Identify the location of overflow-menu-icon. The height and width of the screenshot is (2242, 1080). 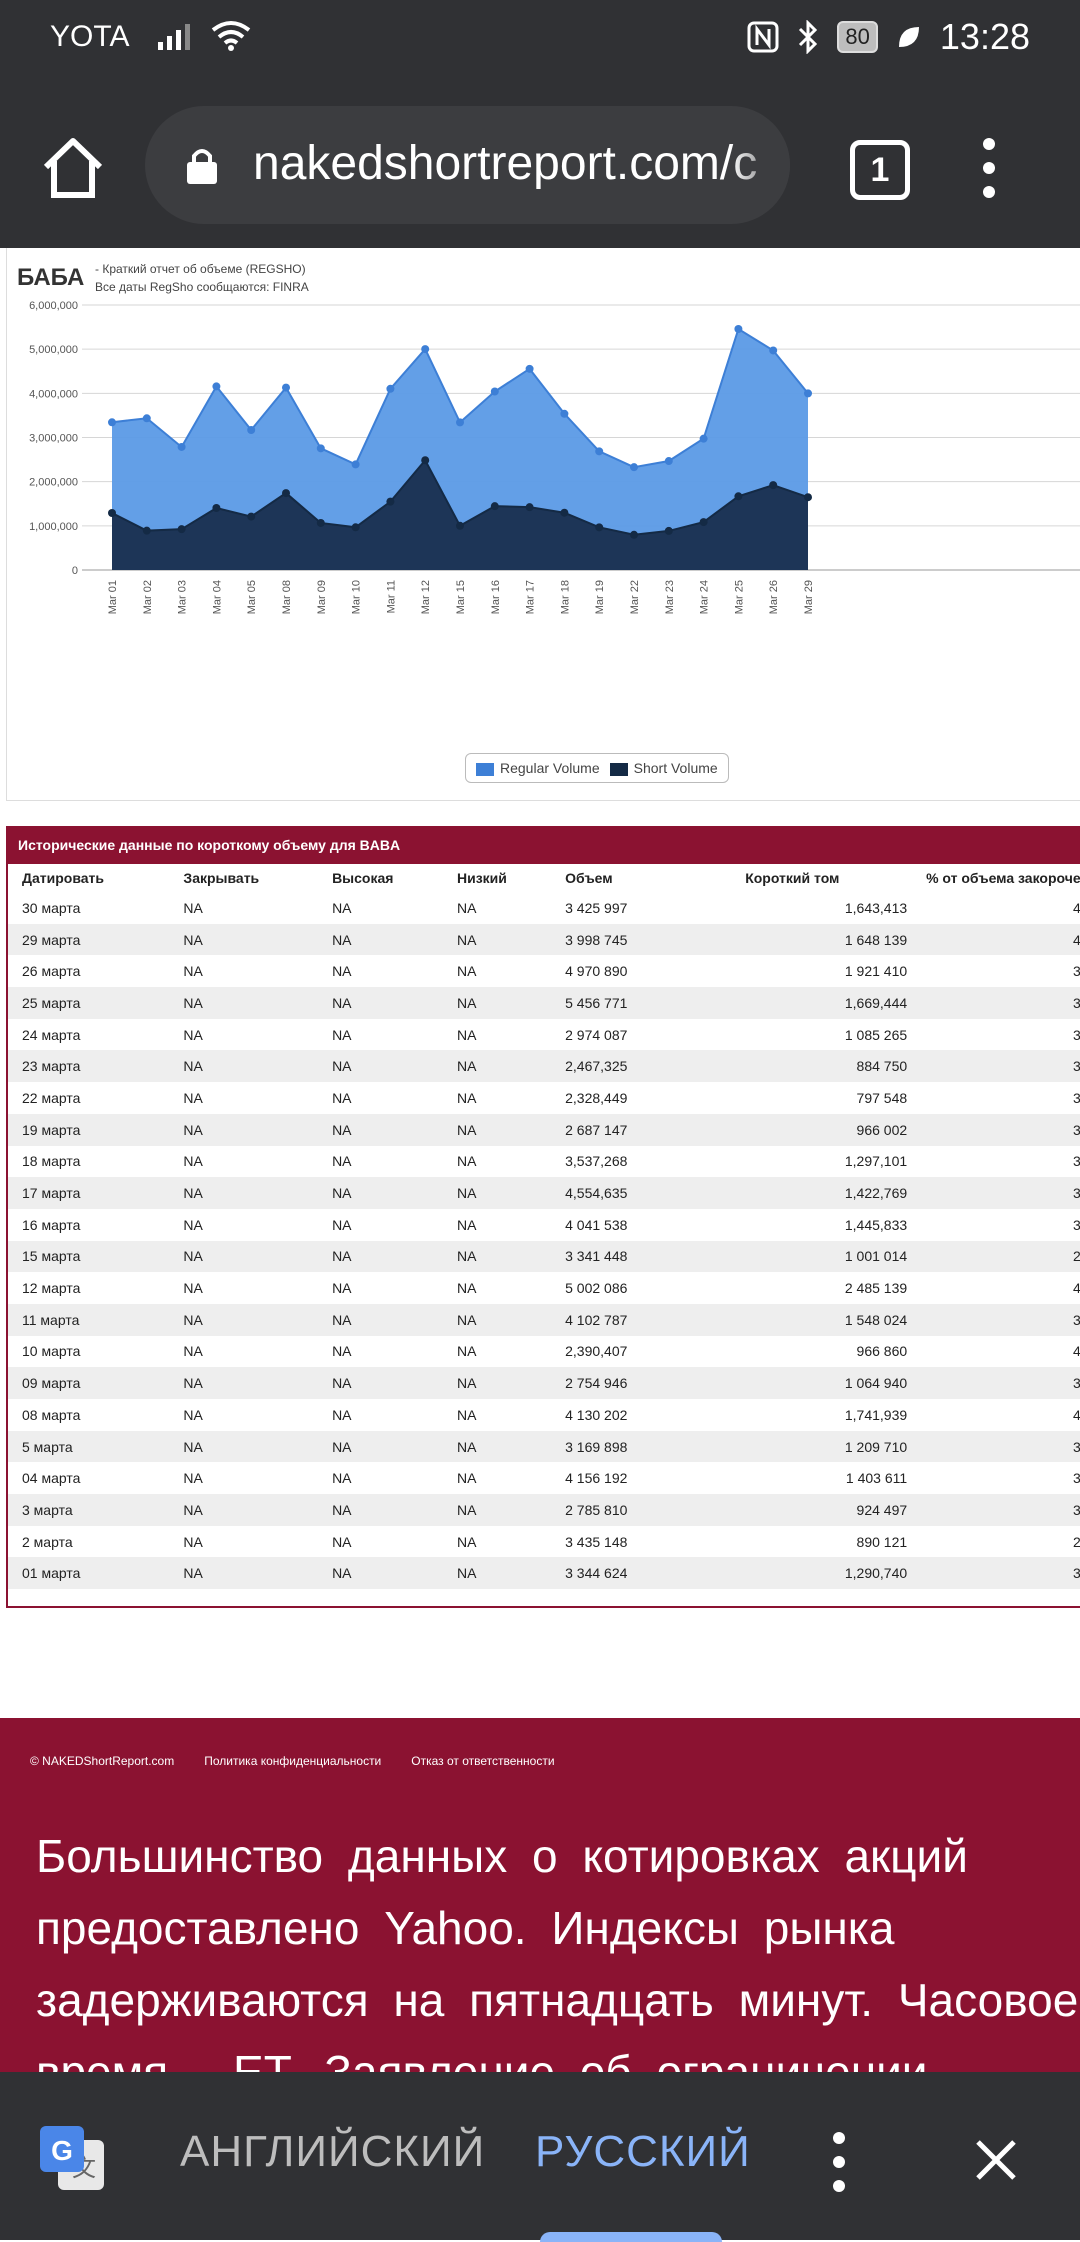
(989, 168).